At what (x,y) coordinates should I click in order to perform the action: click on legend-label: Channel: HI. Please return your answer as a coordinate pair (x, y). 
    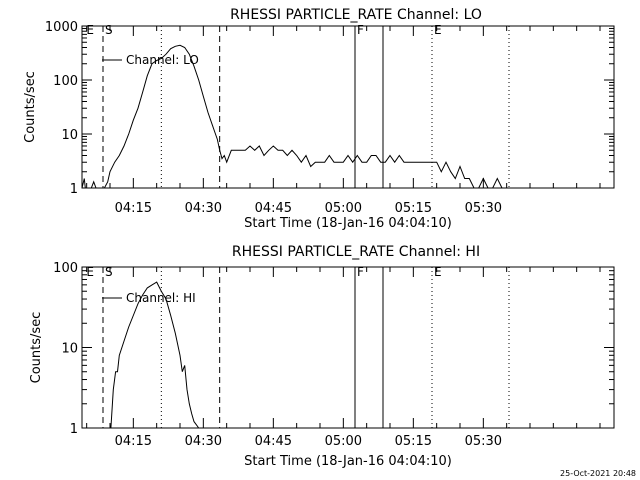
    Looking at the image, I should click on (161, 298).